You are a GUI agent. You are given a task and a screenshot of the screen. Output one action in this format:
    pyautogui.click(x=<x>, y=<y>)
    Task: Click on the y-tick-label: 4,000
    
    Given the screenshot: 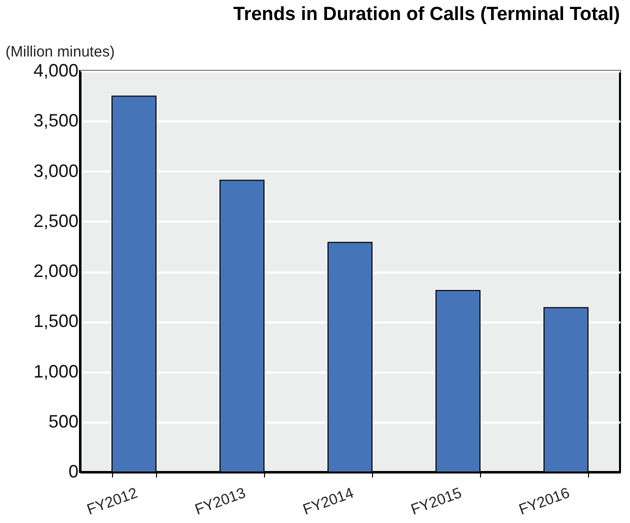 What is the action you would take?
    pyautogui.click(x=55, y=70)
    